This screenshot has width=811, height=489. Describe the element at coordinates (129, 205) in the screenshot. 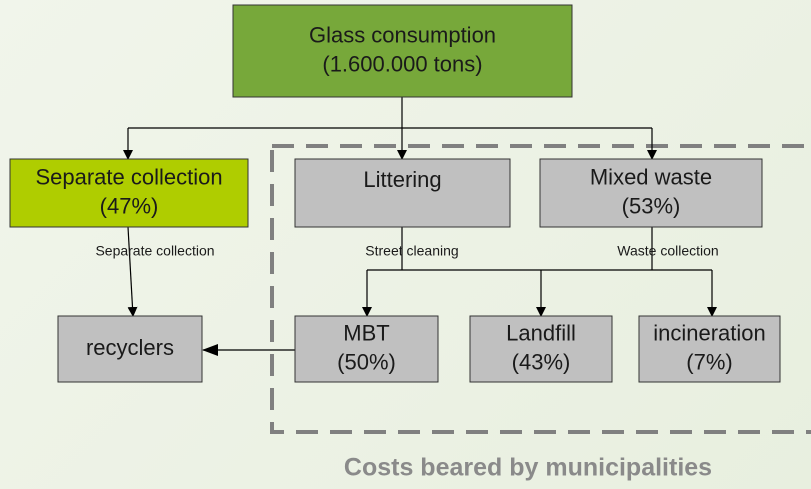

I see `node-label: (47%)` at that location.